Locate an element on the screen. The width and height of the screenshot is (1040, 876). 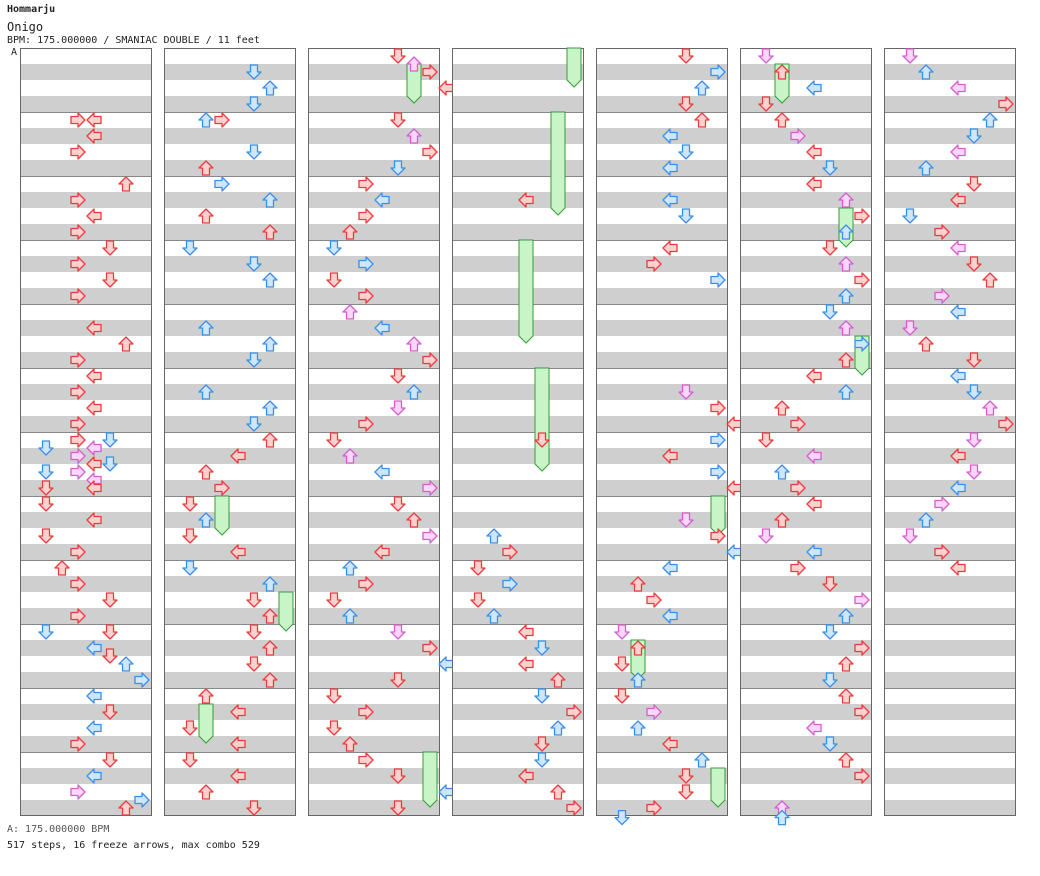
column-border is located at coordinates (374, 432).